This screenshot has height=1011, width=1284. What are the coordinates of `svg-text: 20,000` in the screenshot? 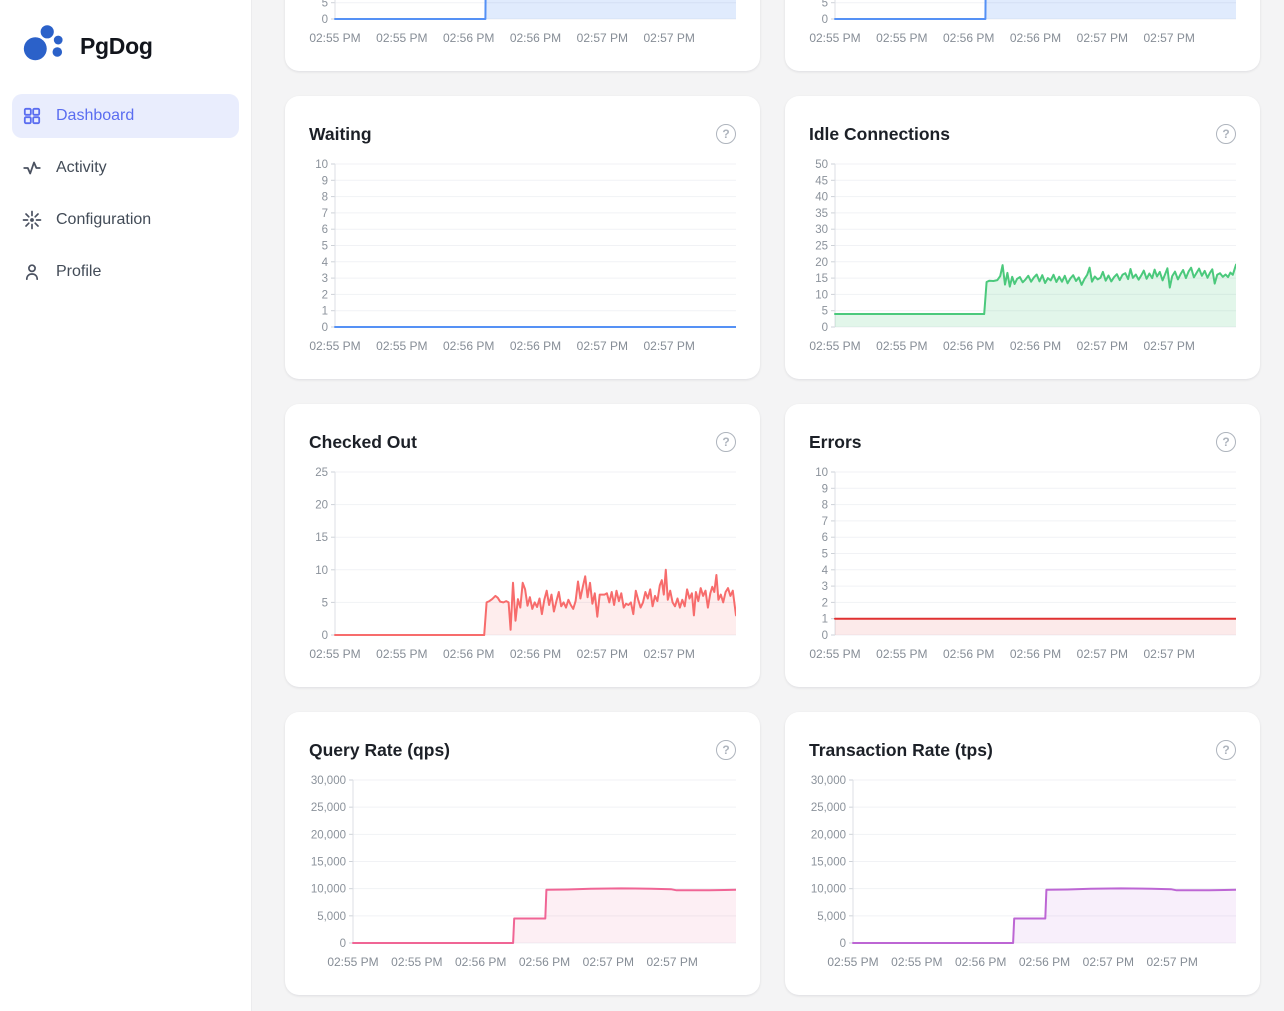 It's located at (328, 835).